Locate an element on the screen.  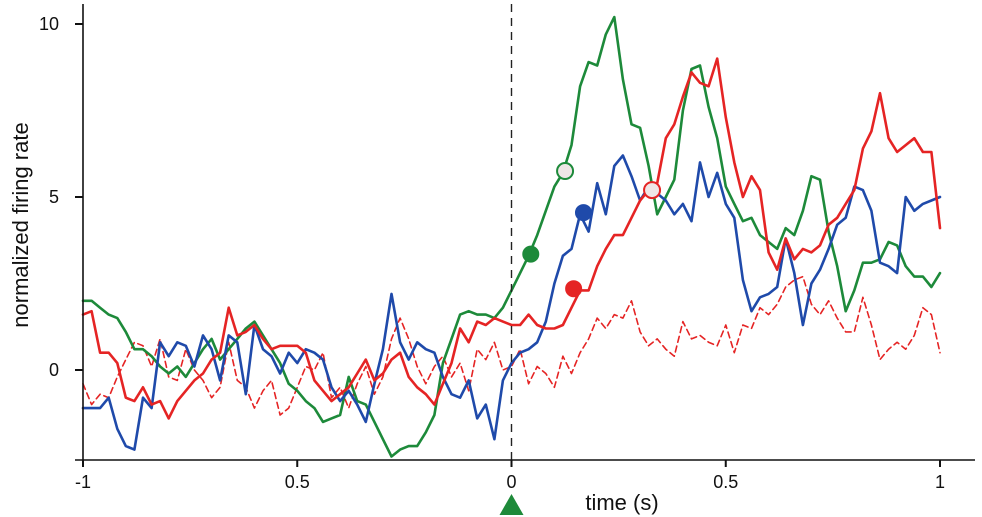
y-tick-label: 0 is located at coordinates (54, 370).